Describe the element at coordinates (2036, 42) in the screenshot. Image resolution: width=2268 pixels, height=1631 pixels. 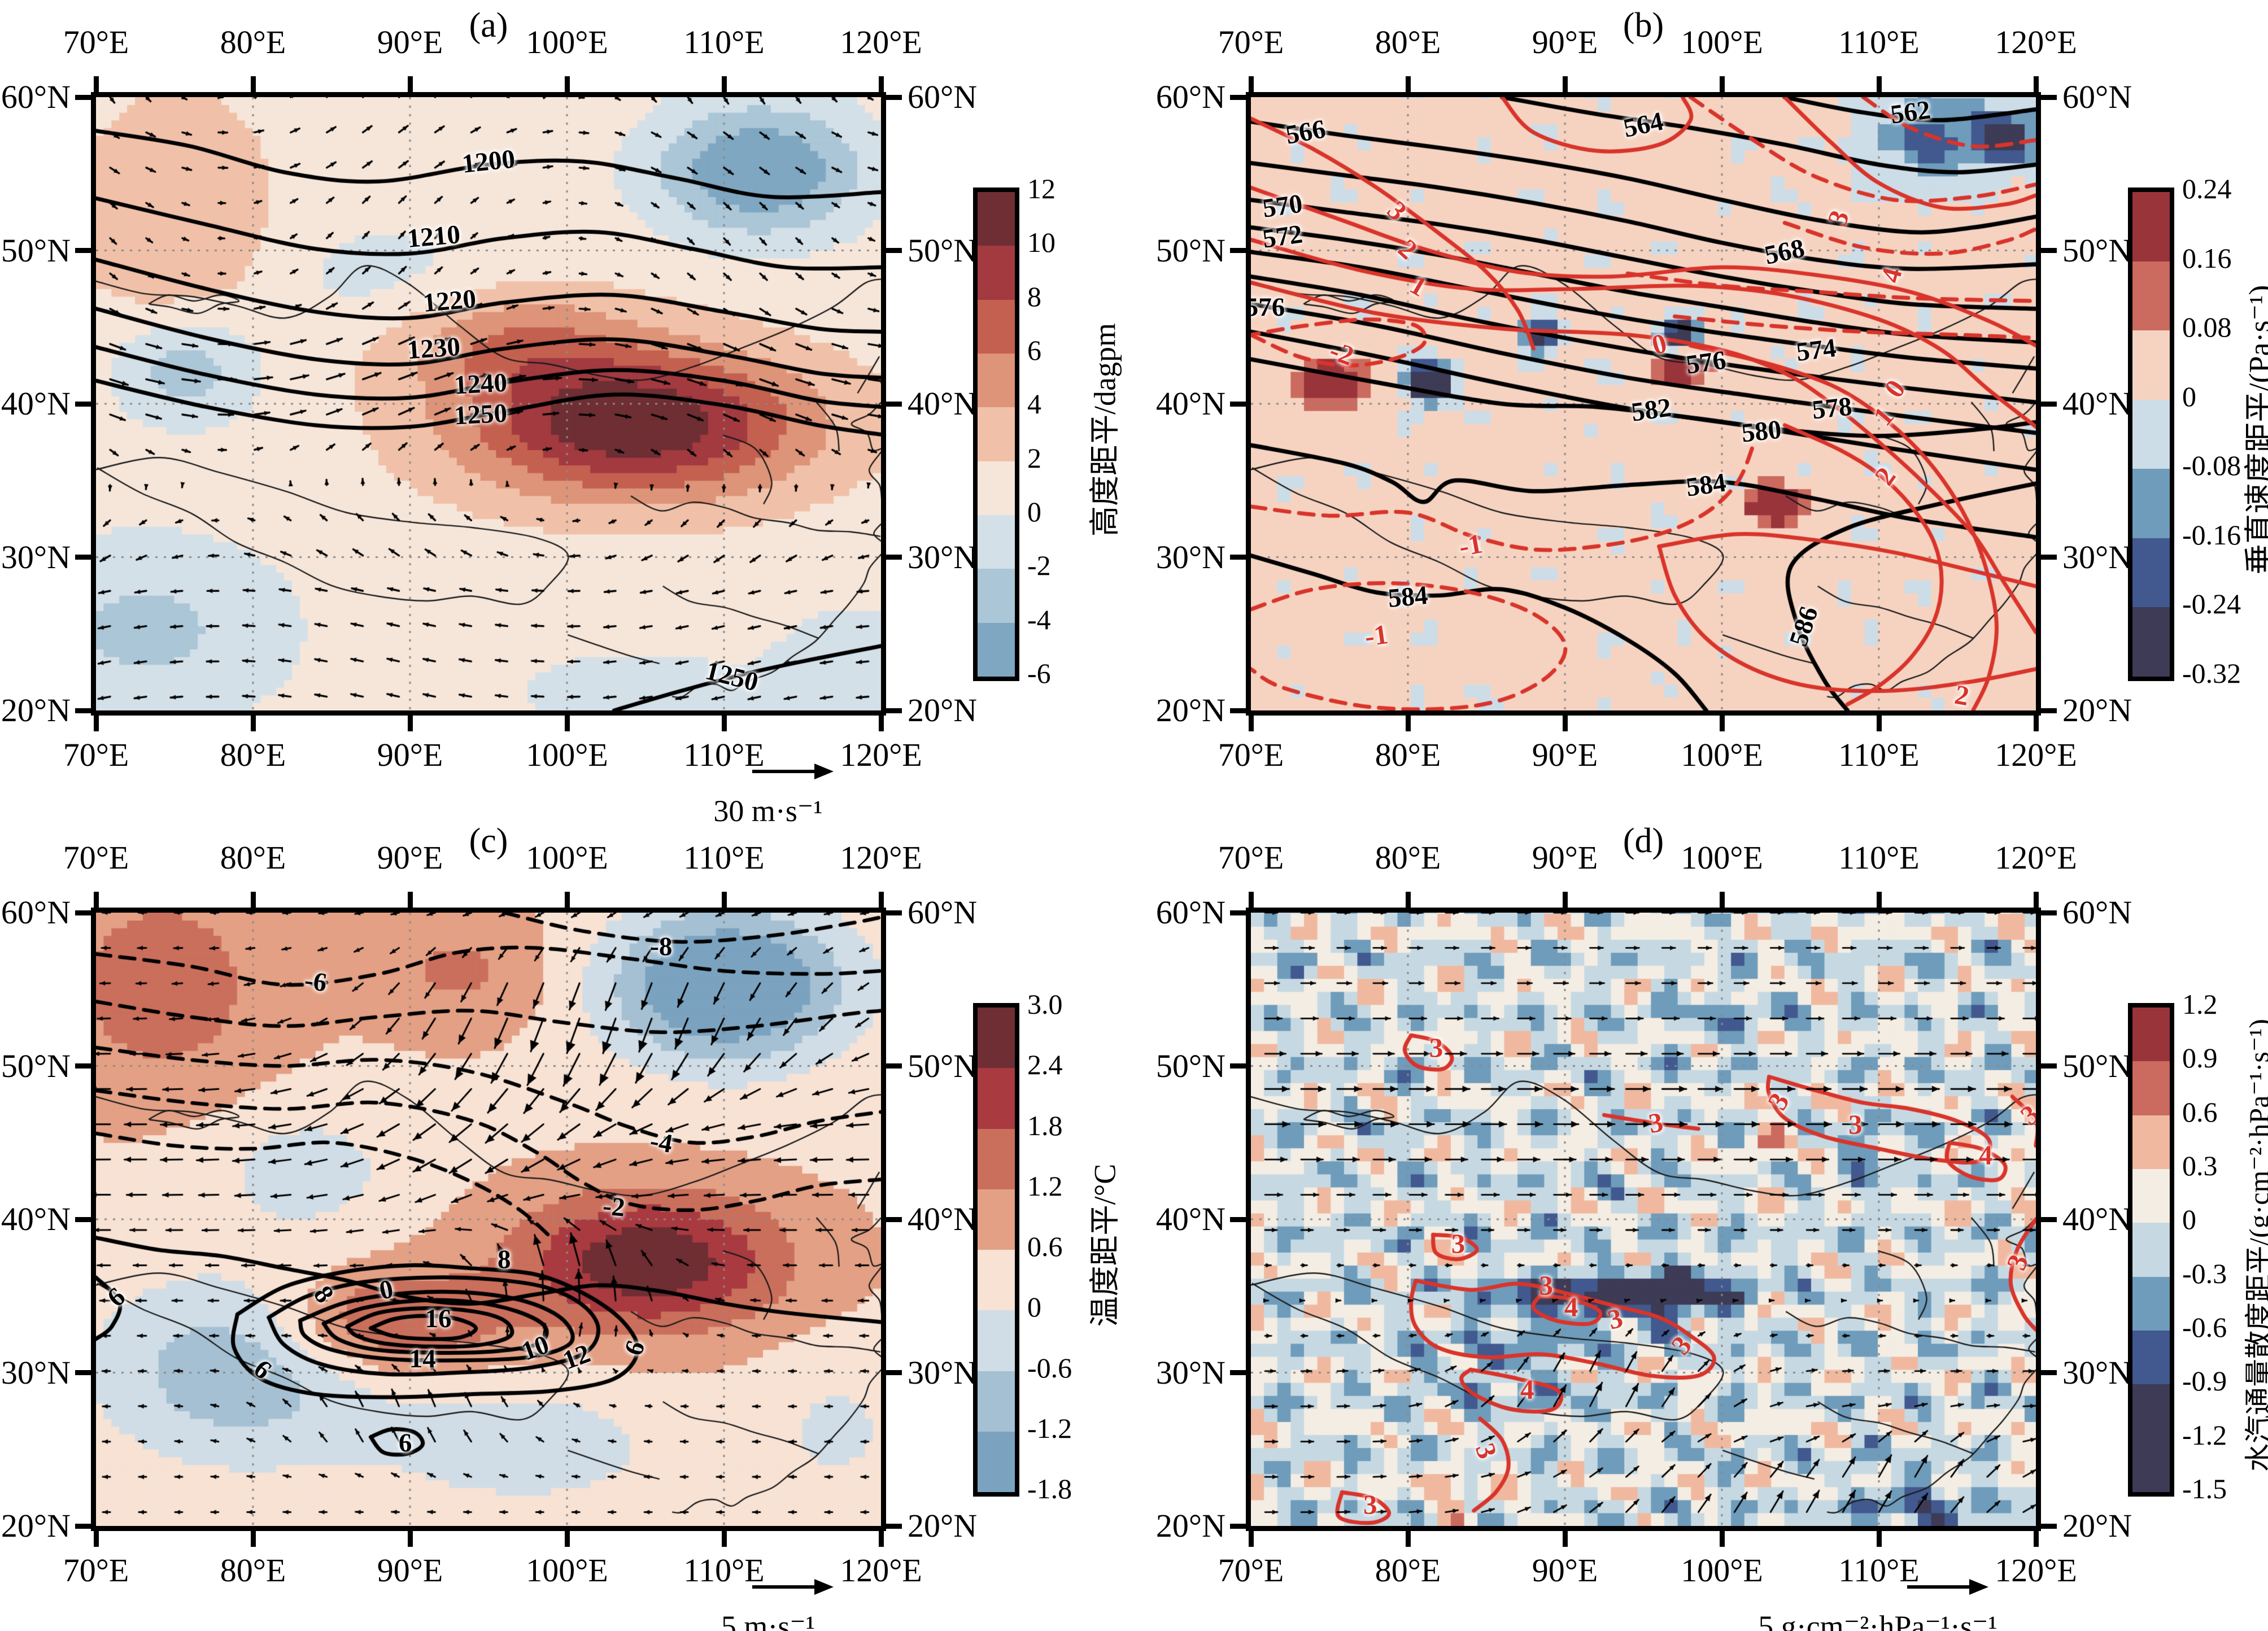
I see `x-tick-label-top: 120°E` at that location.